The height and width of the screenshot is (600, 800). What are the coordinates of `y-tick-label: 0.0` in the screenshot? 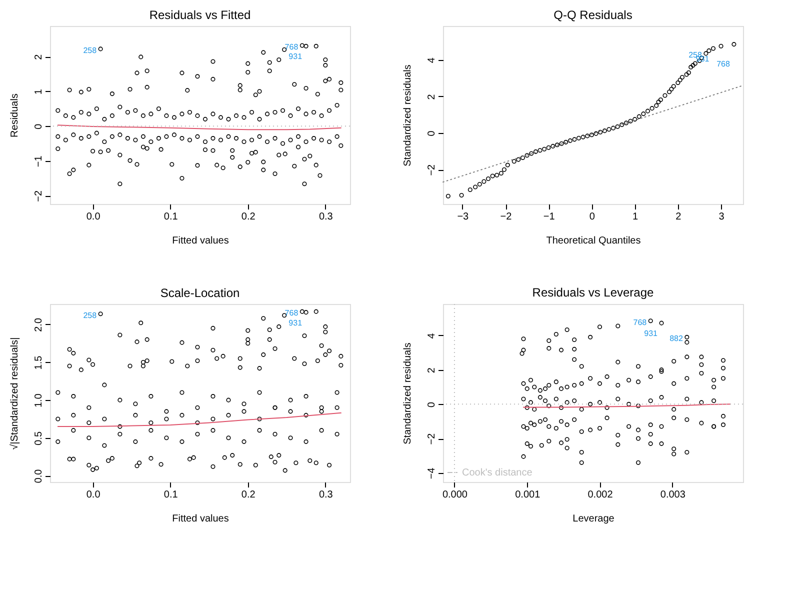 It's located at (39, 476).